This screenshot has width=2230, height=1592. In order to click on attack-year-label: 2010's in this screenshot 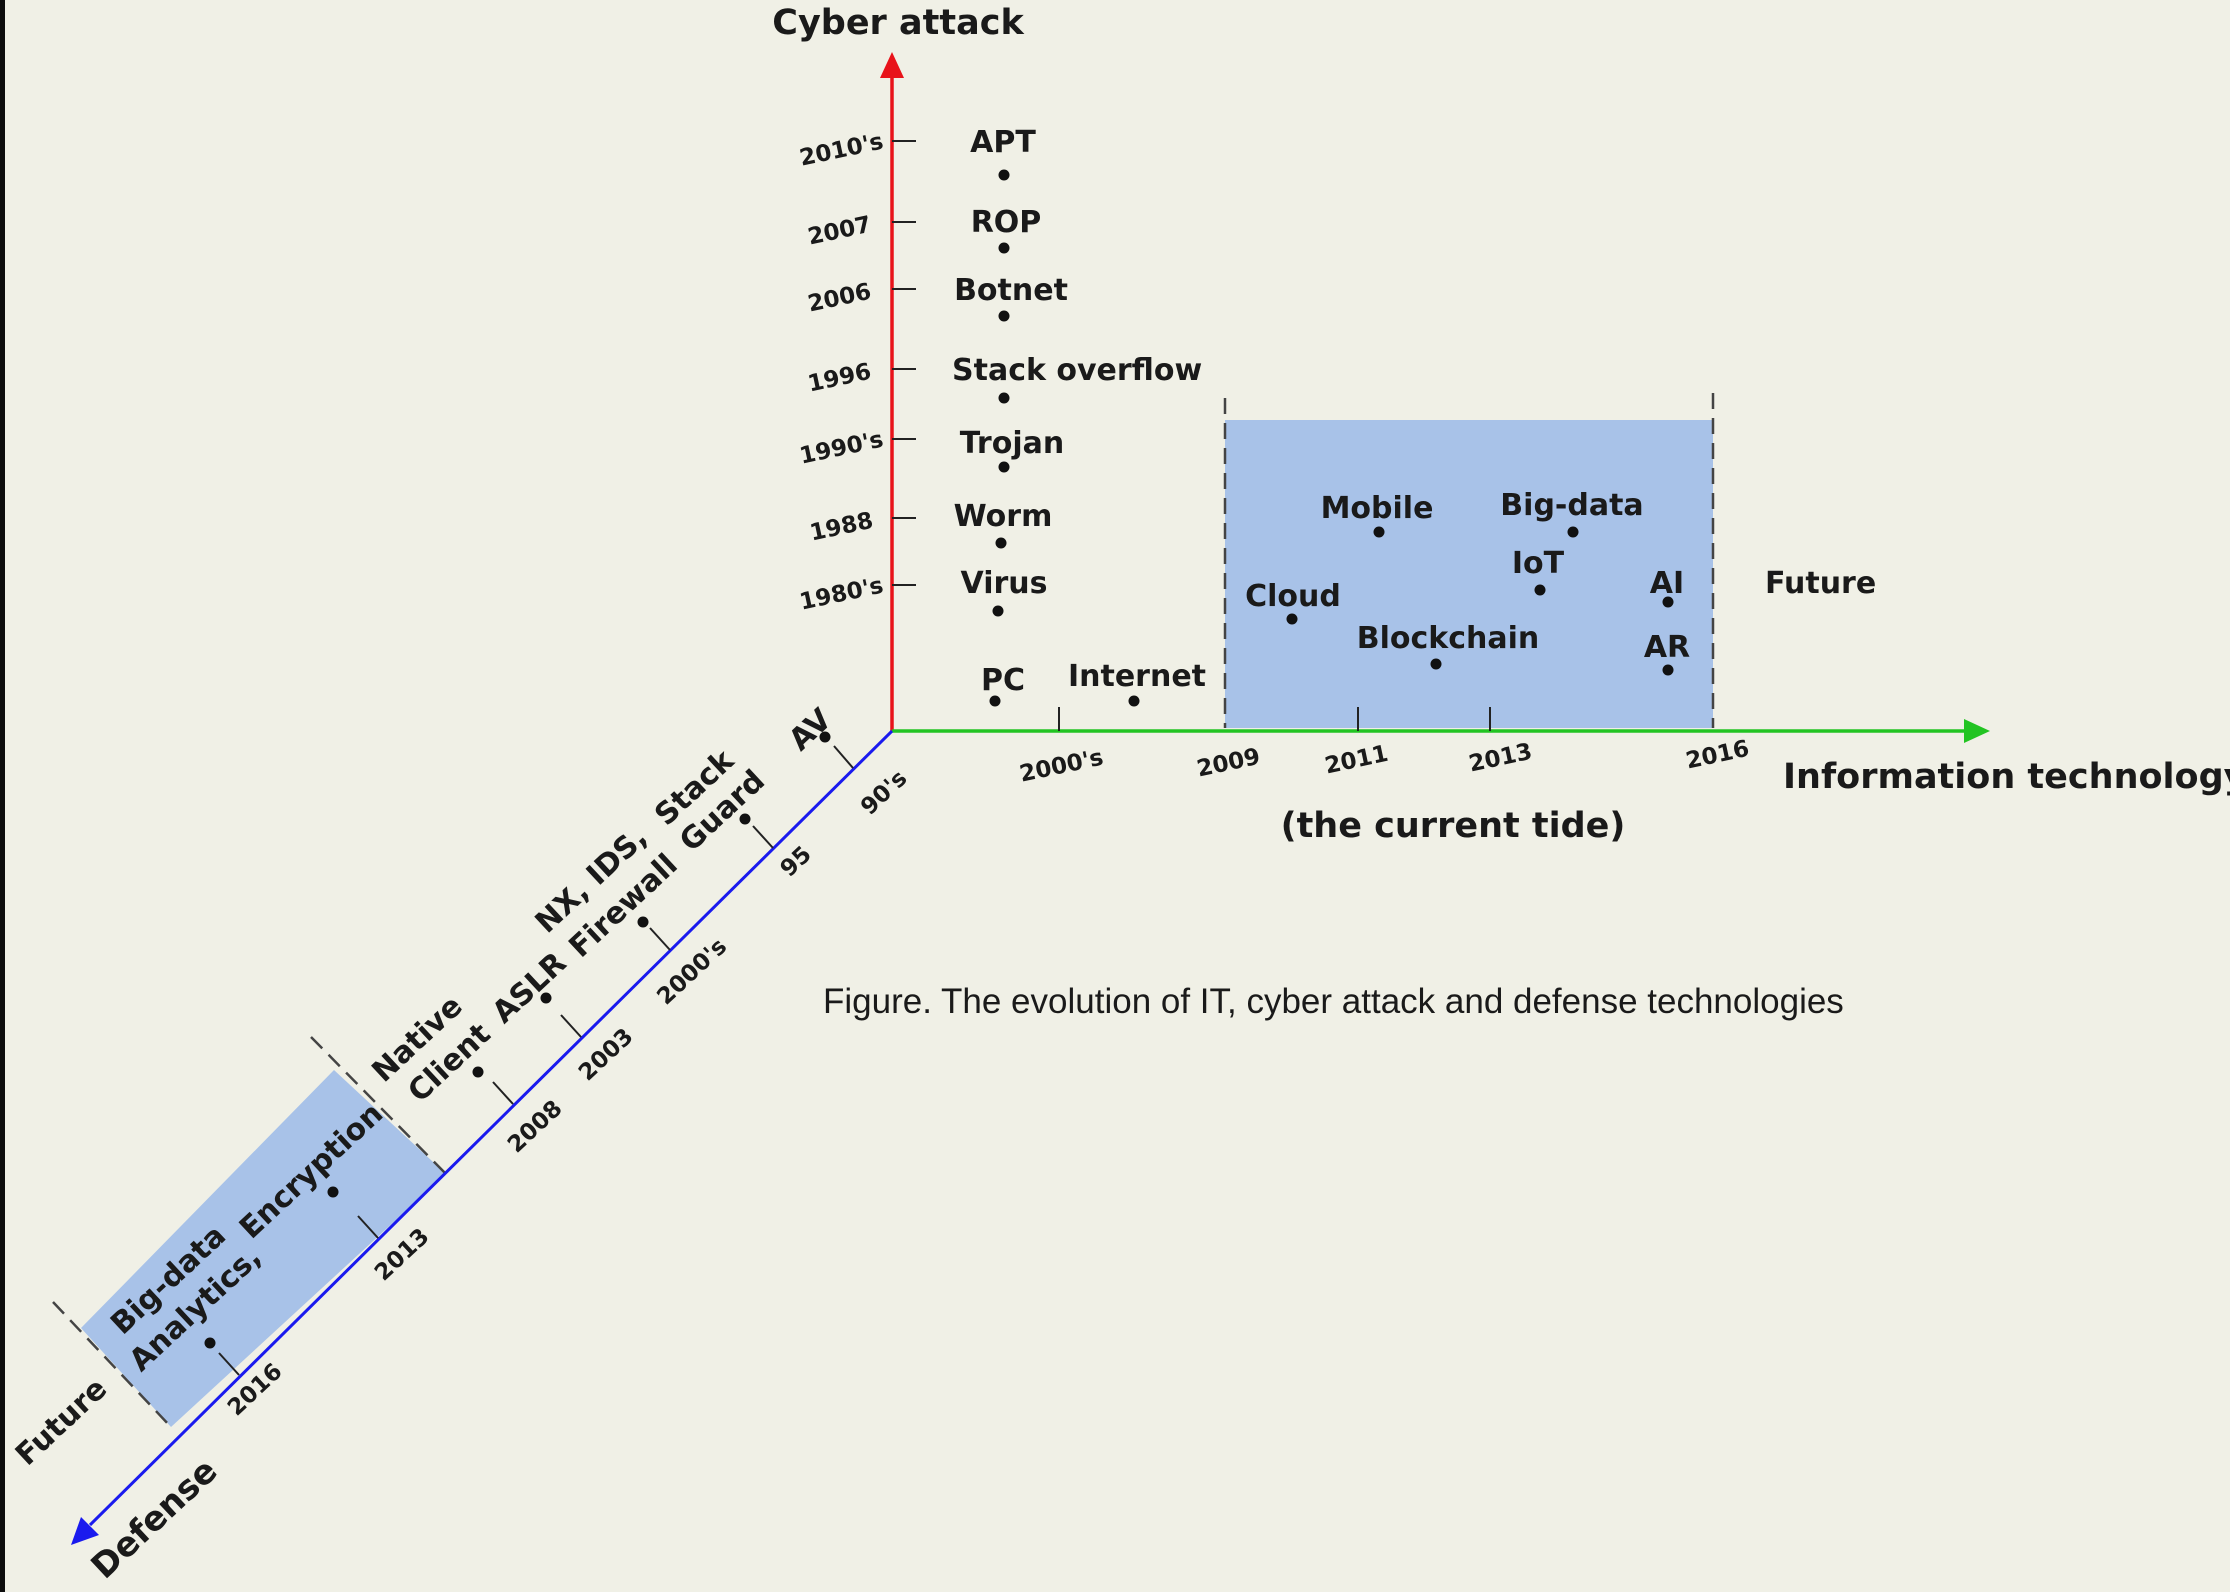, I will do `click(841, 150)`.